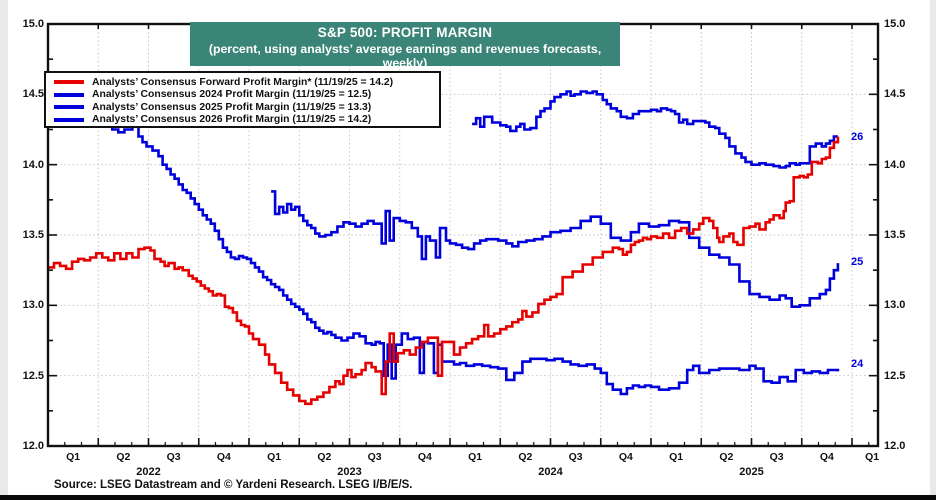 This screenshot has width=936, height=500. Describe the element at coordinates (148, 472) in the screenshot. I see `x-axis-year-label: 2022` at that location.